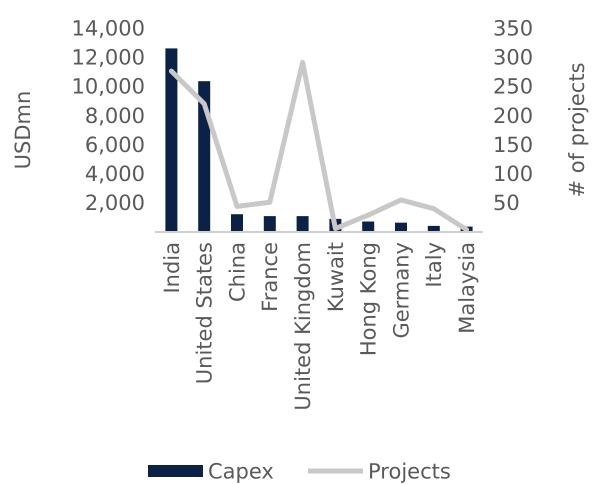 The width and height of the screenshot is (596, 484). What do you see at coordinates (401, 290) in the screenshot?
I see `x-tick-label: Germany` at bounding box center [401, 290].